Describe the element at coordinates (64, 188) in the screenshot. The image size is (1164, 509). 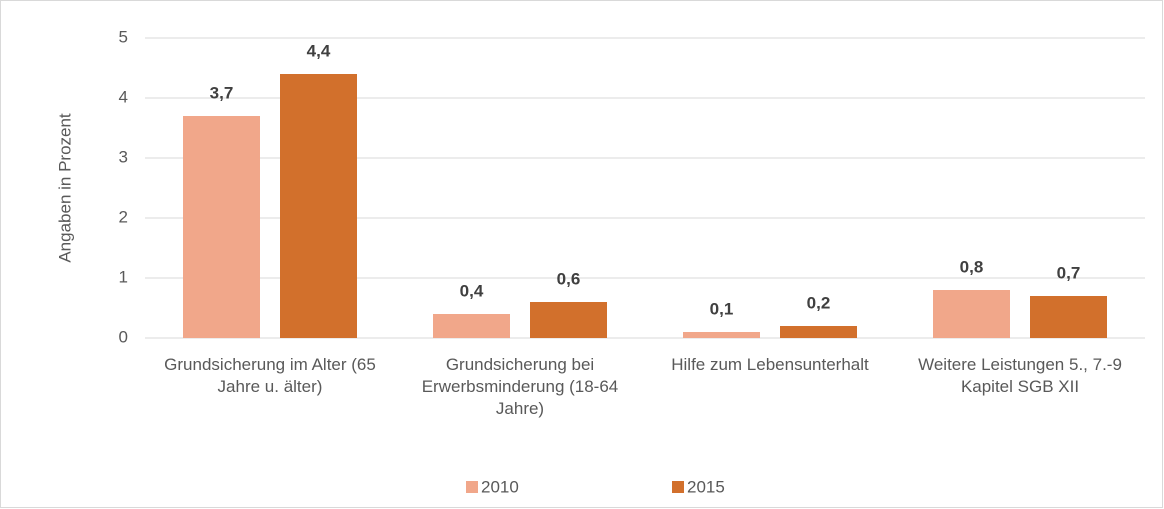
I see `y-axis-label: Angaben in Prozent` at that location.